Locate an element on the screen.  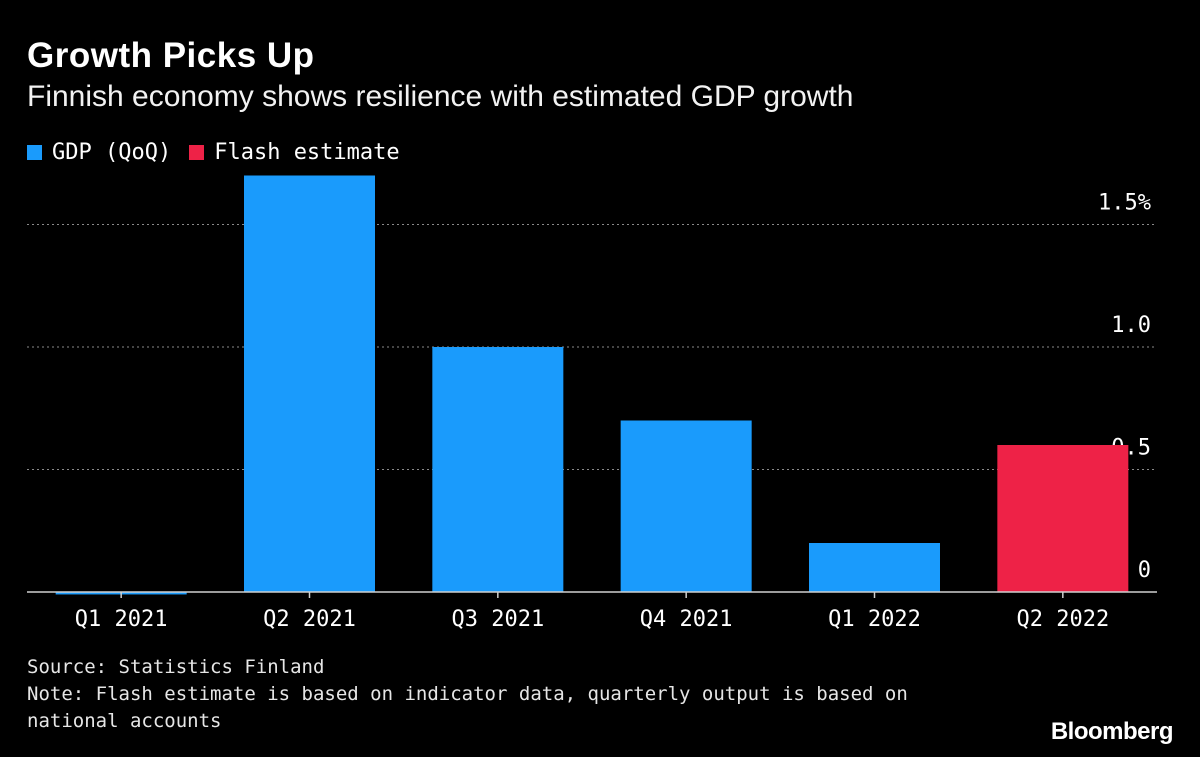
legend-item-gdp: GDP (QoQ) is located at coordinates (99, 152).